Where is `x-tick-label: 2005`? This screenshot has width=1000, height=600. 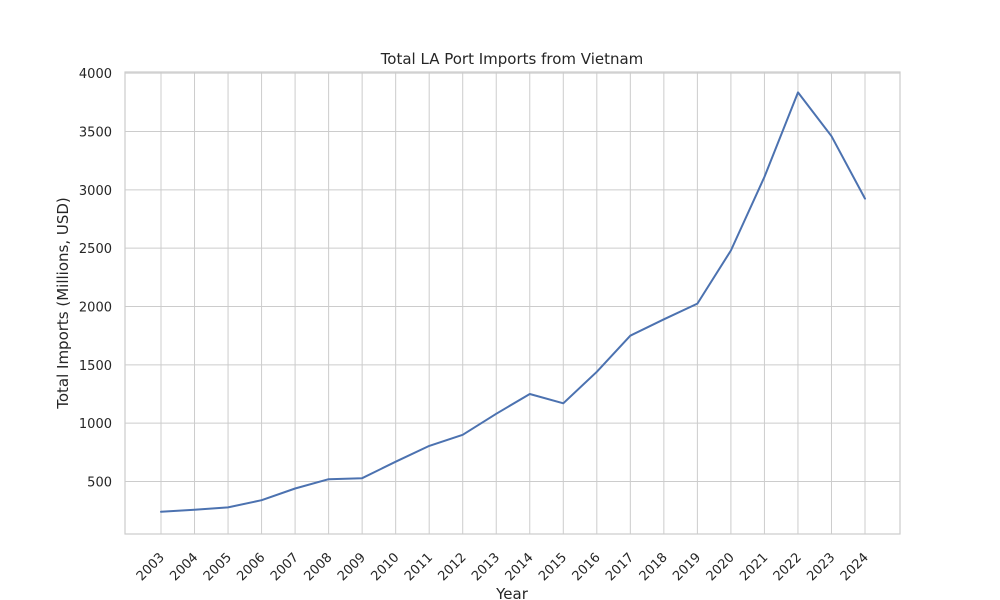 x-tick-label: 2005 is located at coordinates (218, 567).